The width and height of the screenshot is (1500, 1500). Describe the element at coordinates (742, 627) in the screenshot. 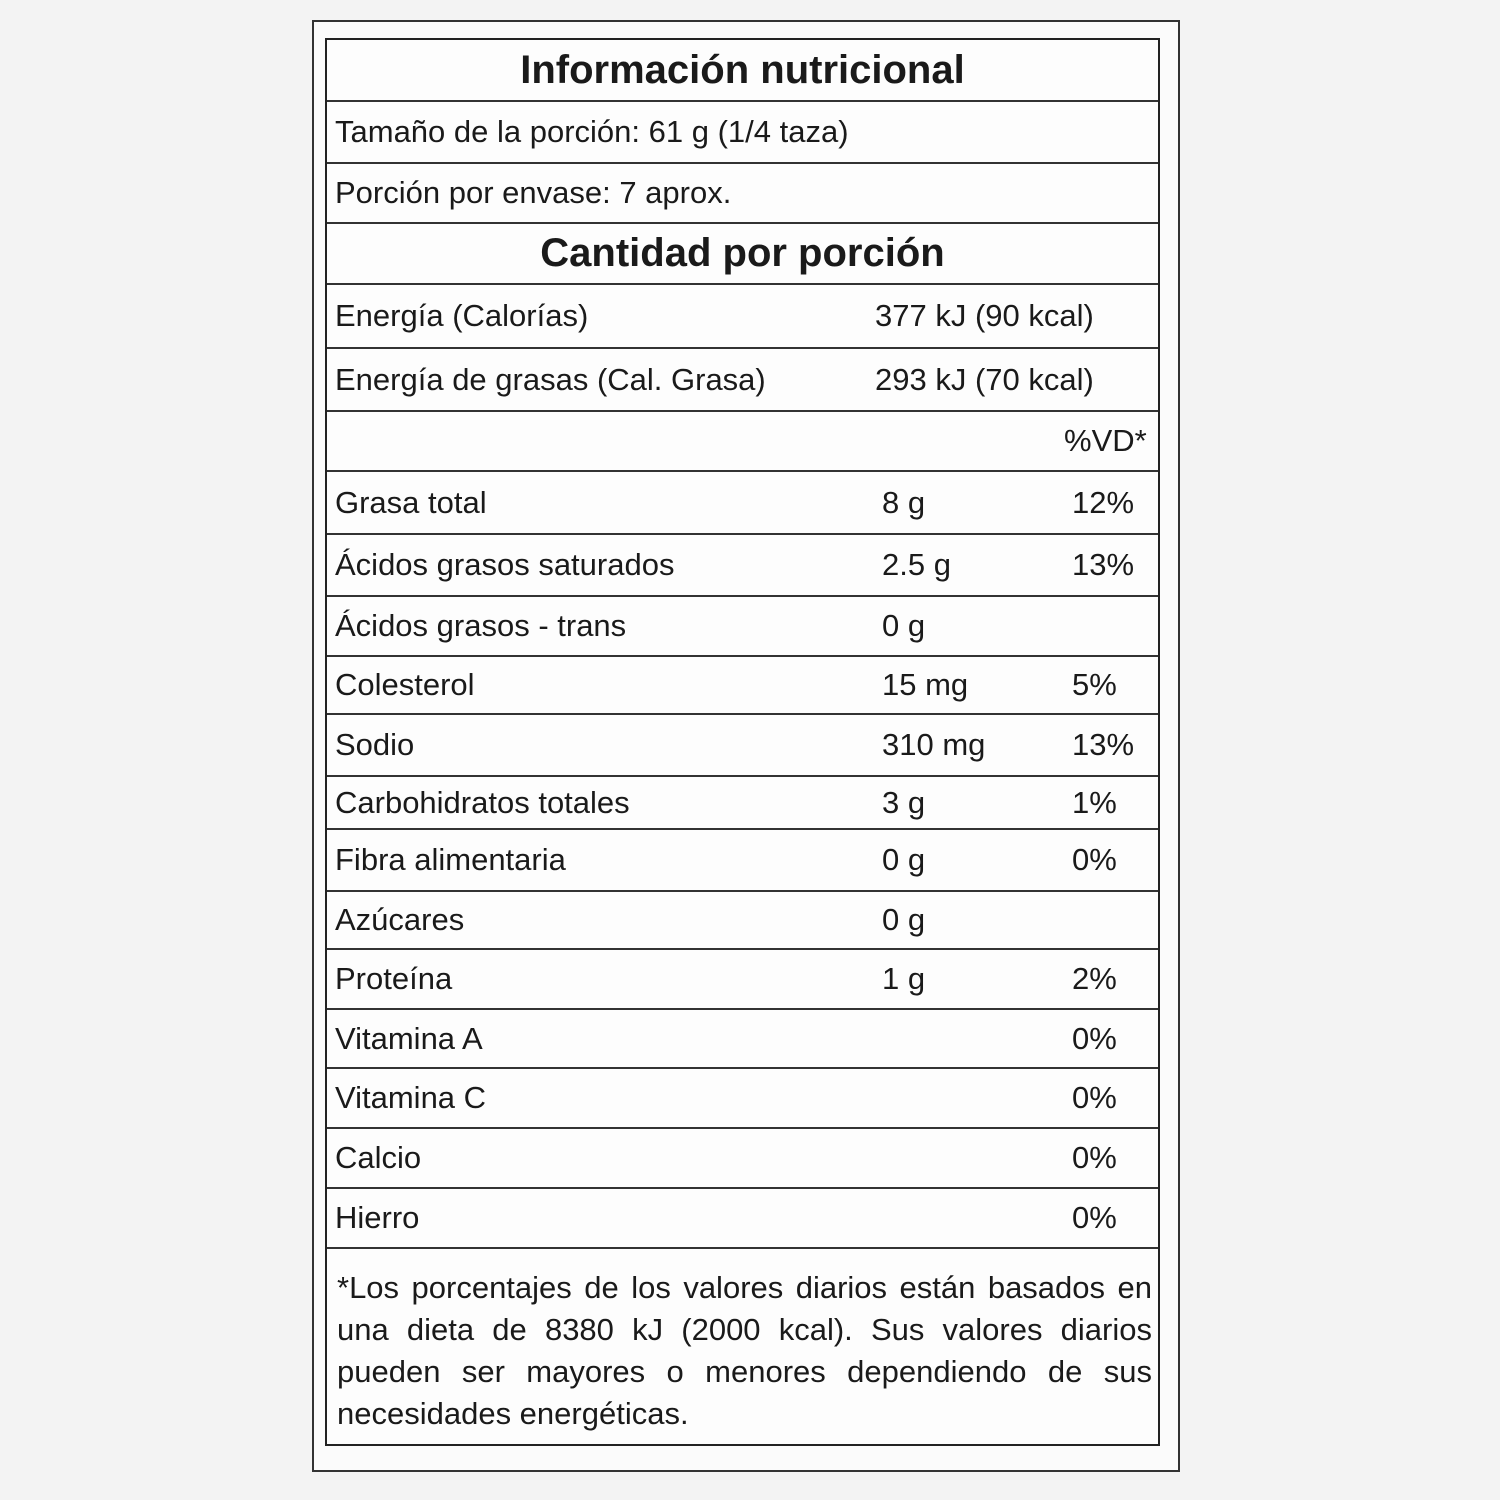

I see `nutrient-row: Ácidos grasos - trans 0 g` at that location.